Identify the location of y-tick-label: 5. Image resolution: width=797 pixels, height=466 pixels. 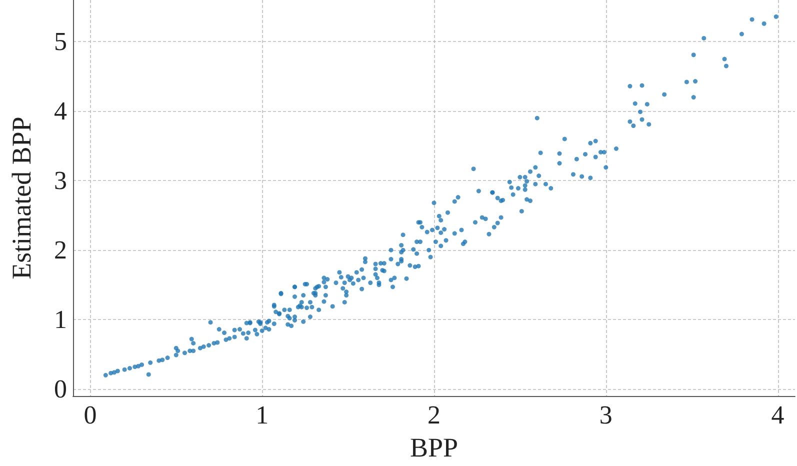
(60, 41).